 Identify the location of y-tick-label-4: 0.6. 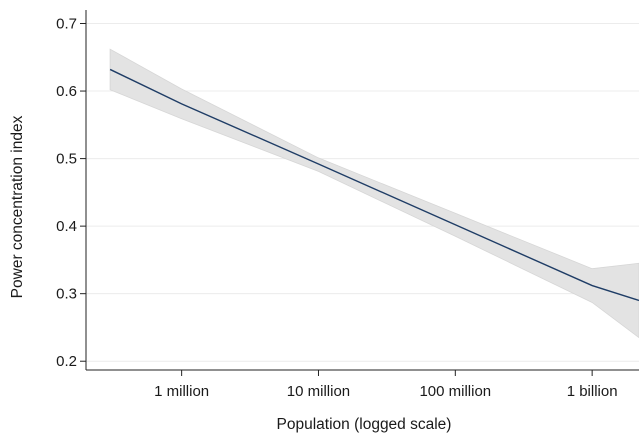
(66, 91).